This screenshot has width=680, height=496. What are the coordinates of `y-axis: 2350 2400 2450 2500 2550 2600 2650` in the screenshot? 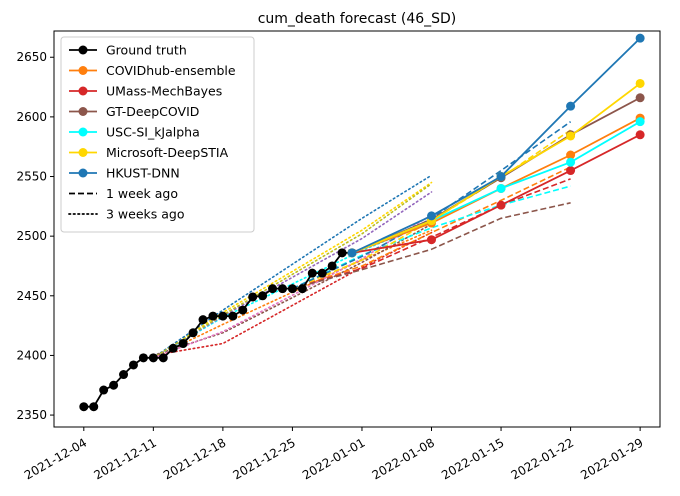 It's located at (35, 236).